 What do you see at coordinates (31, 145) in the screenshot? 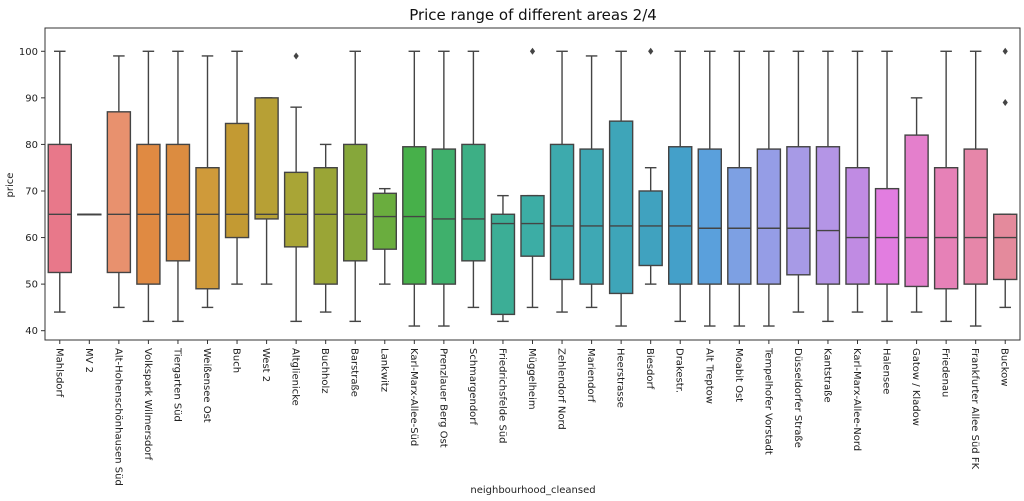
I see `y-tick-label: 80` at bounding box center [31, 145].